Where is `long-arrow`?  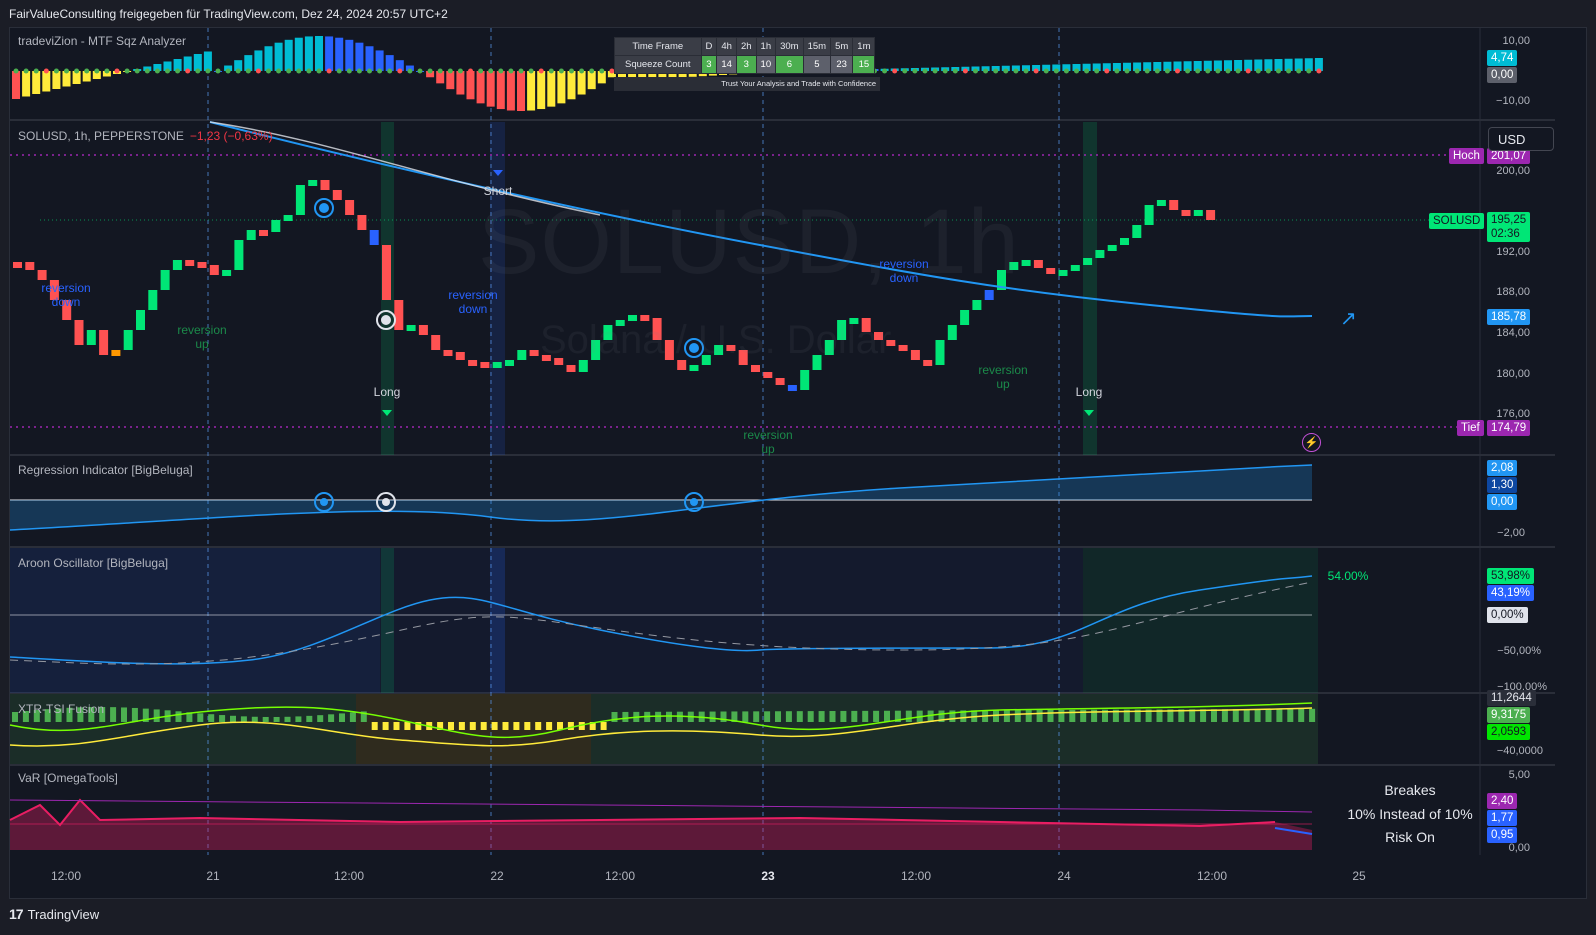
long-arrow is located at coordinates (1089, 413).